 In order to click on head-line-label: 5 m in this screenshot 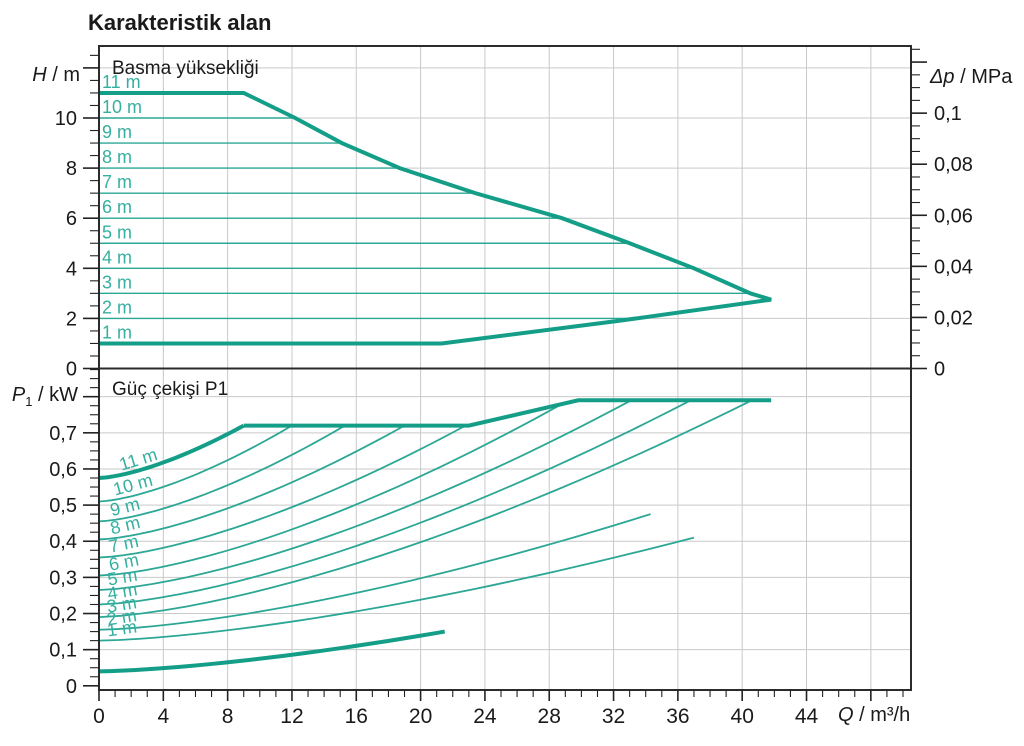, I will do `click(117, 232)`.